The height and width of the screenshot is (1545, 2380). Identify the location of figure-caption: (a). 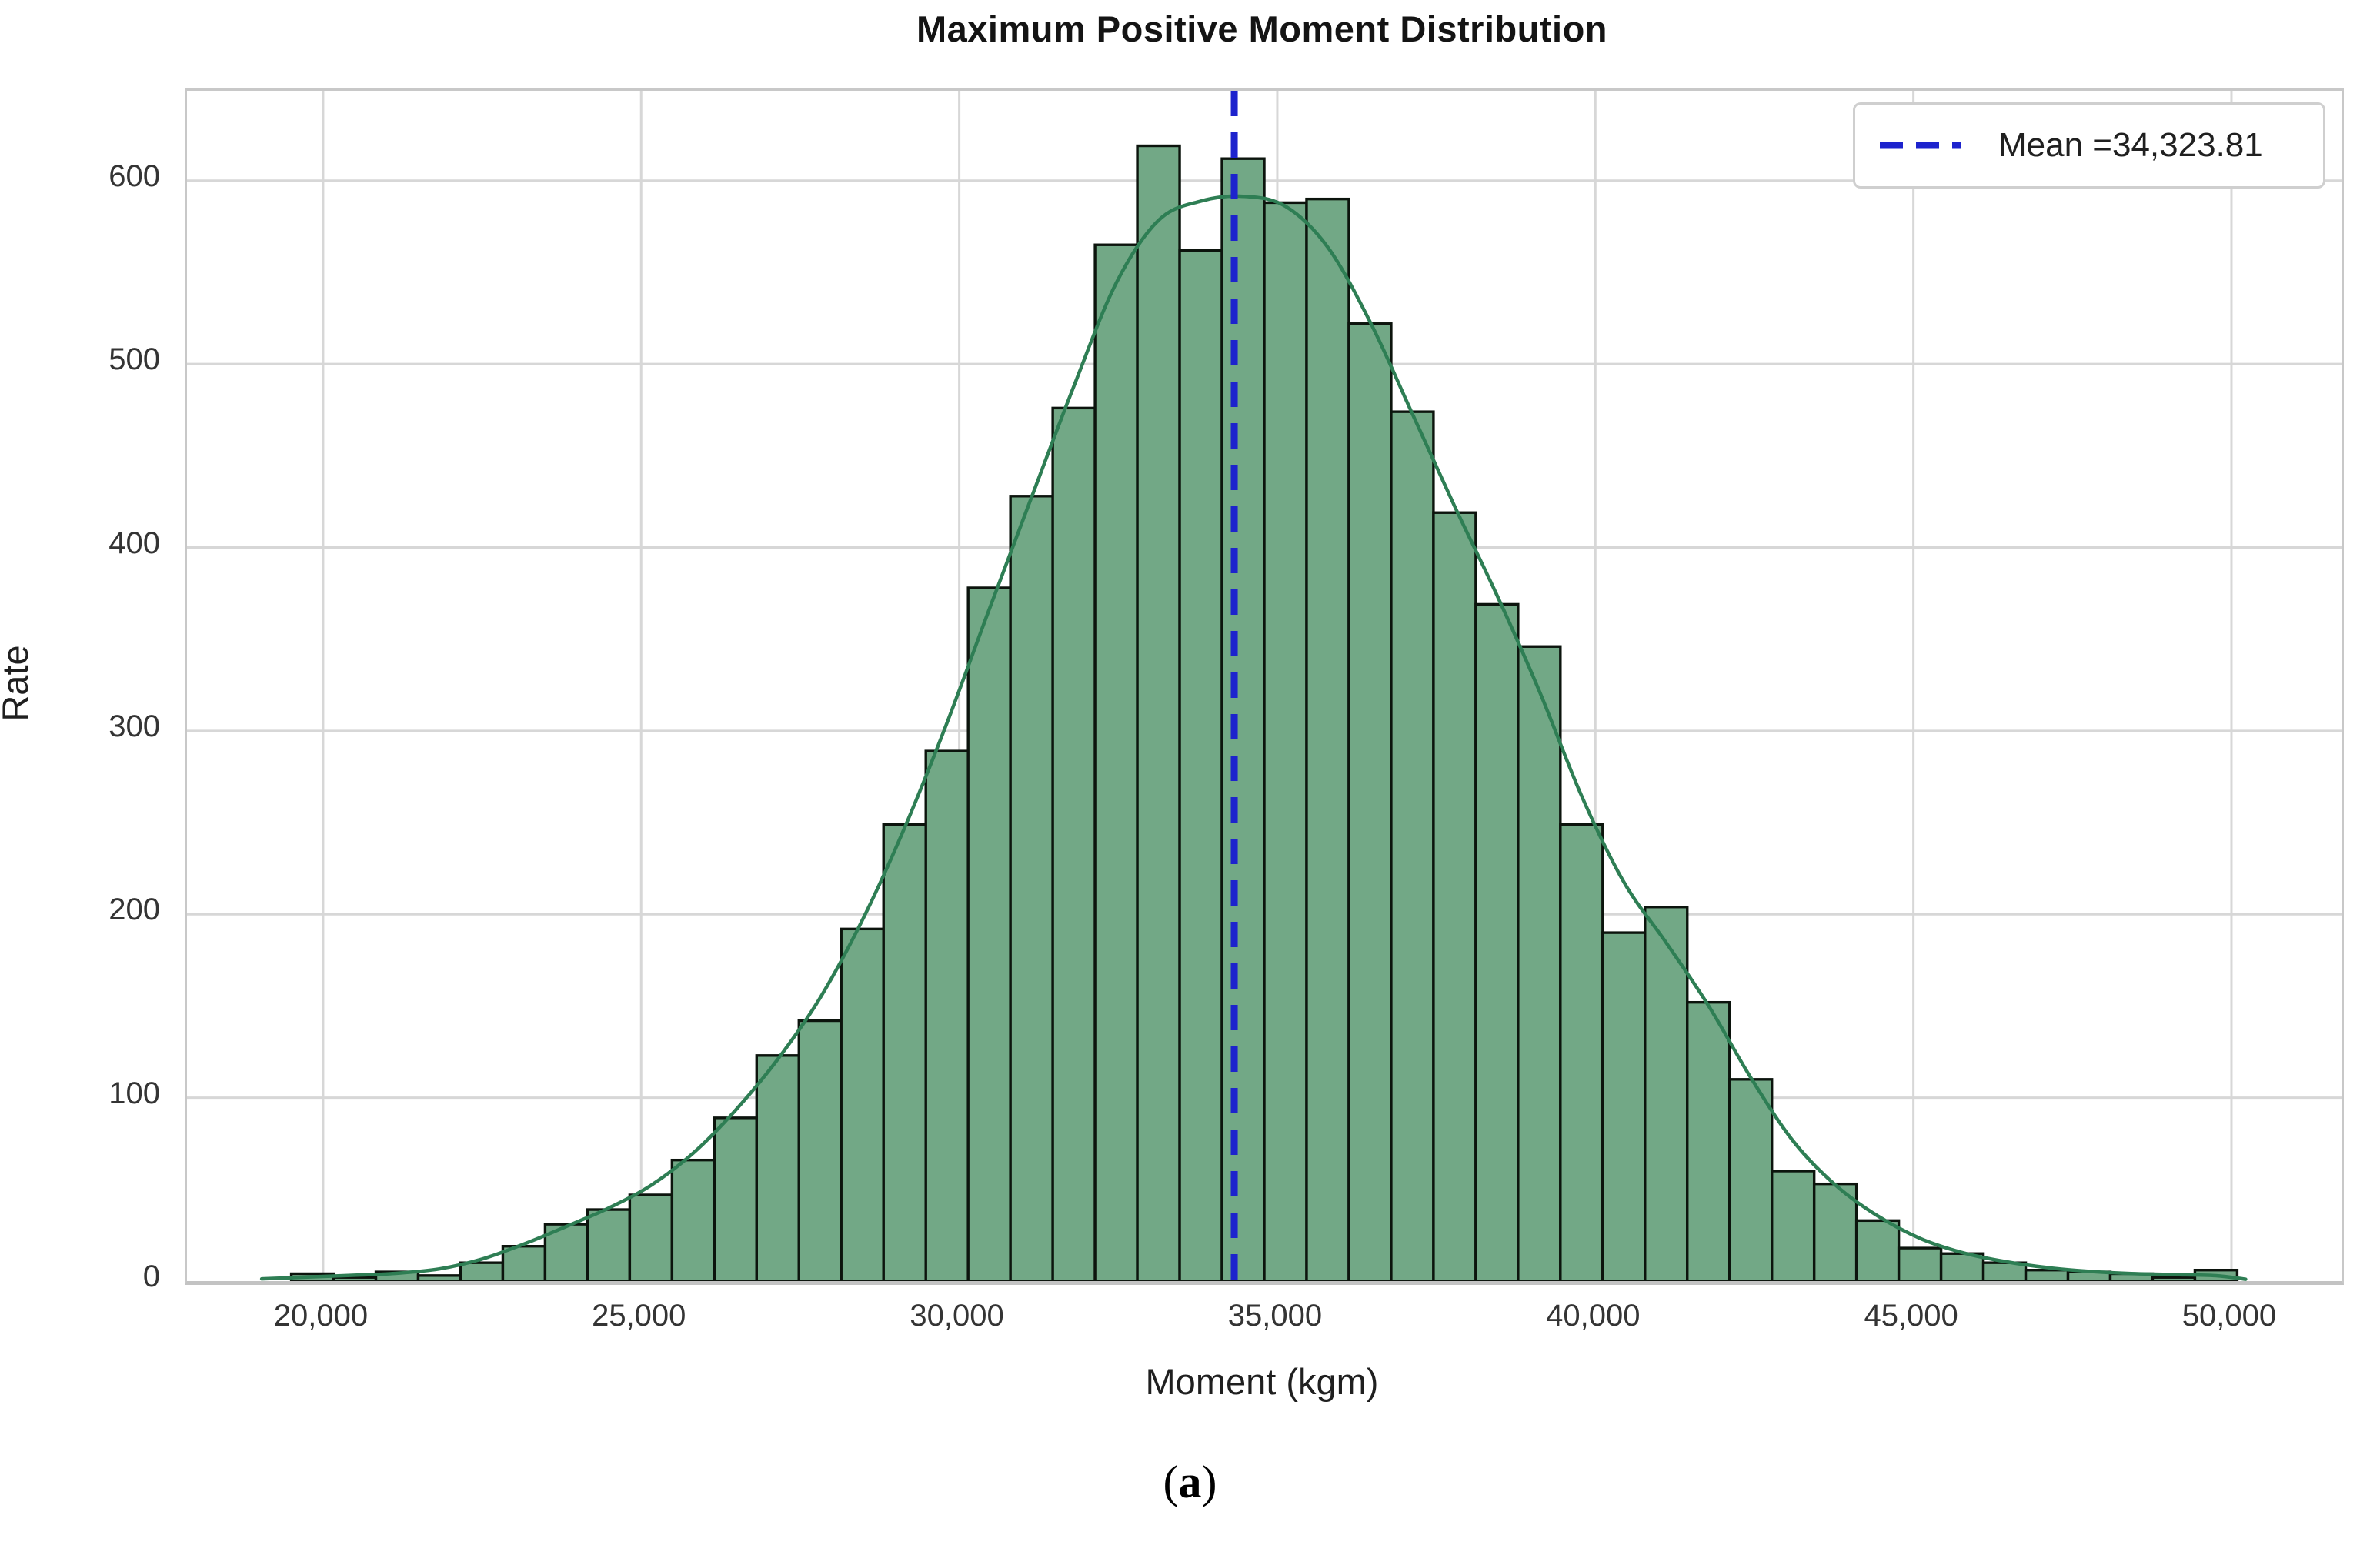
(1190, 1482).